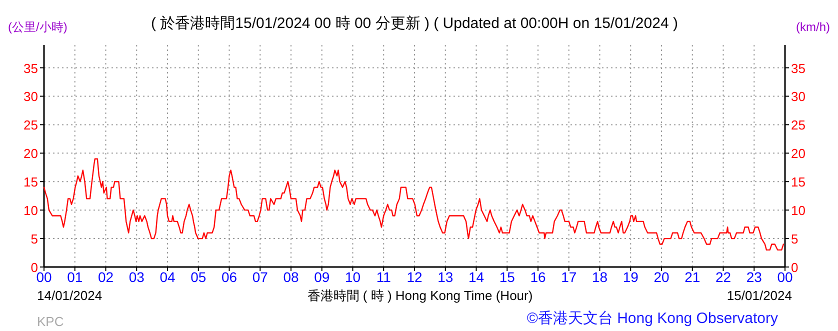 This screenshot has width=838, height=331. Describe the element at coordinates (652, 318) in the screenshot. I see `text: ©香港天文台 Hong Kong Observatory` at that location.